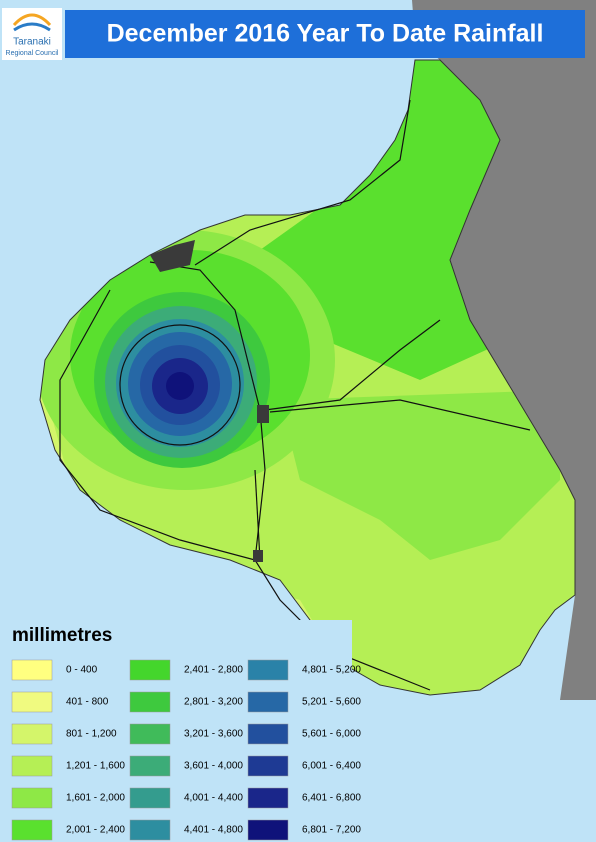 Image resolution: width=596 pixels, height=842 pixels. I want to click on legend-label: 6,801 - 7,200, so click(331, 830).